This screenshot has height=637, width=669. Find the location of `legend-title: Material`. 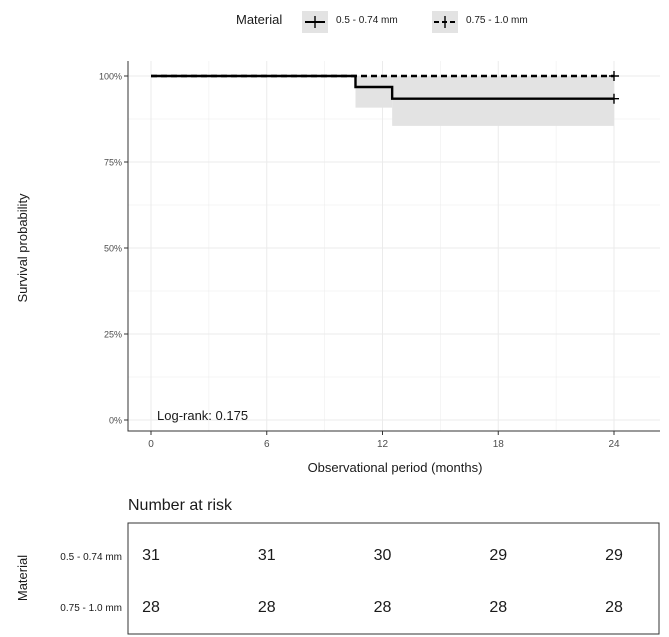

legend-title: Material is located at coordinates (259, 19).